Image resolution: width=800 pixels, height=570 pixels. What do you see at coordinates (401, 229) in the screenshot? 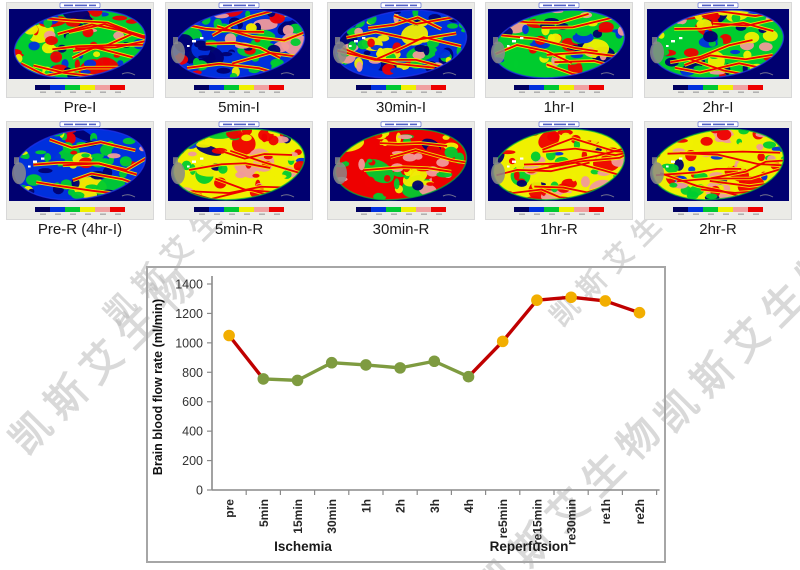
I see `panel-label: 30min-R` at bounding box center [401, 229].